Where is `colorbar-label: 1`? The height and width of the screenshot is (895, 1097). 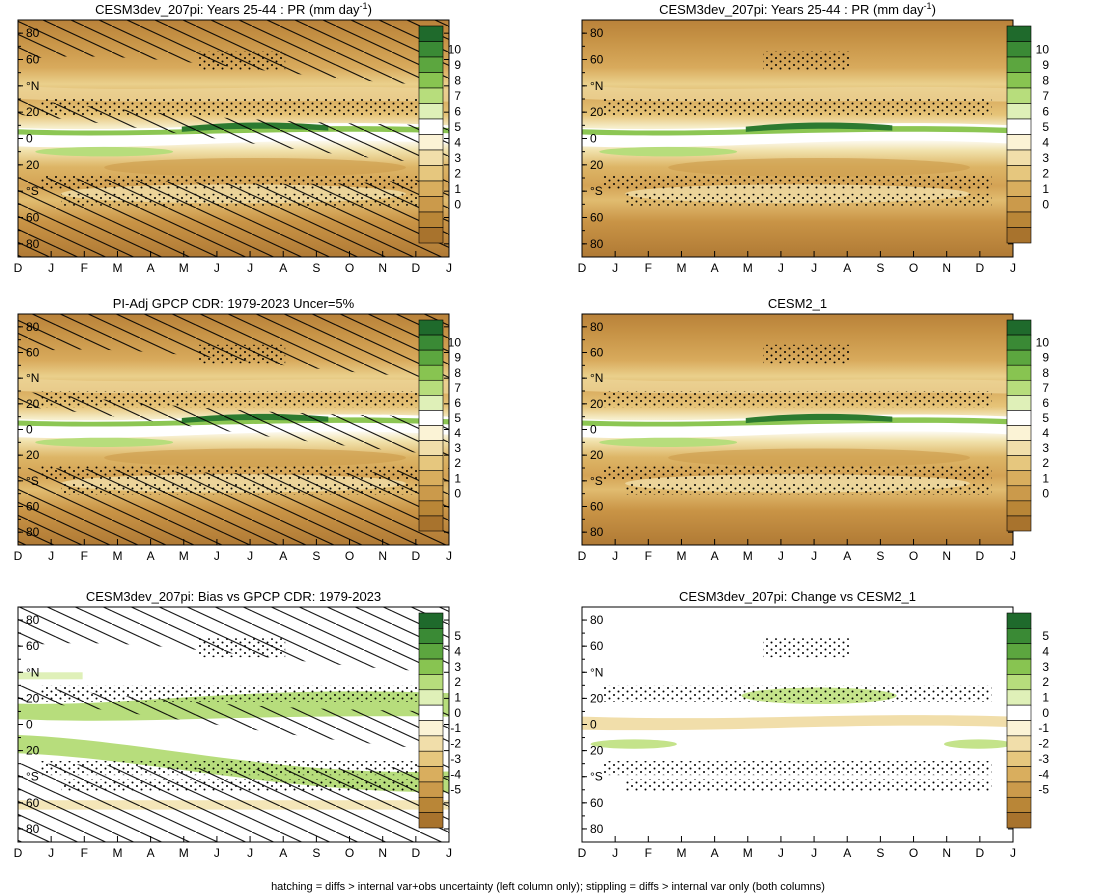
colorbar-label: 1 is located at coordinates (457, 697).